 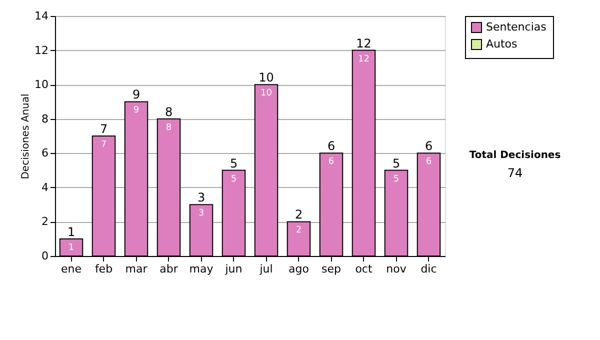 I want to click on text: Total Decisiones, so click(x=515, y=156).